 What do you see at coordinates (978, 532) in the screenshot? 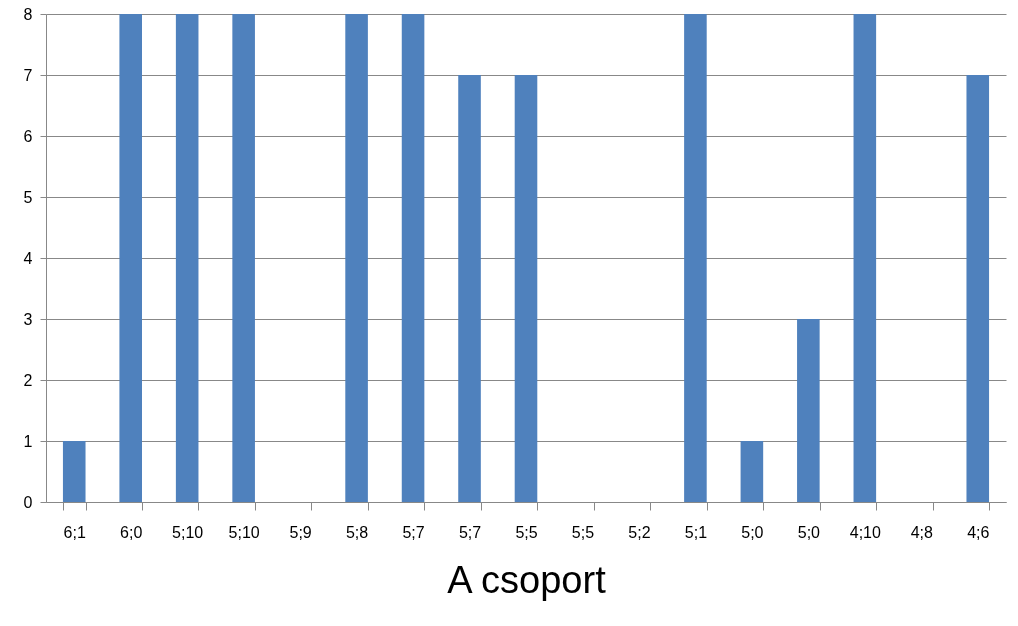
I see `x-tick-label: 4;6` at bounding box center [978, 532].